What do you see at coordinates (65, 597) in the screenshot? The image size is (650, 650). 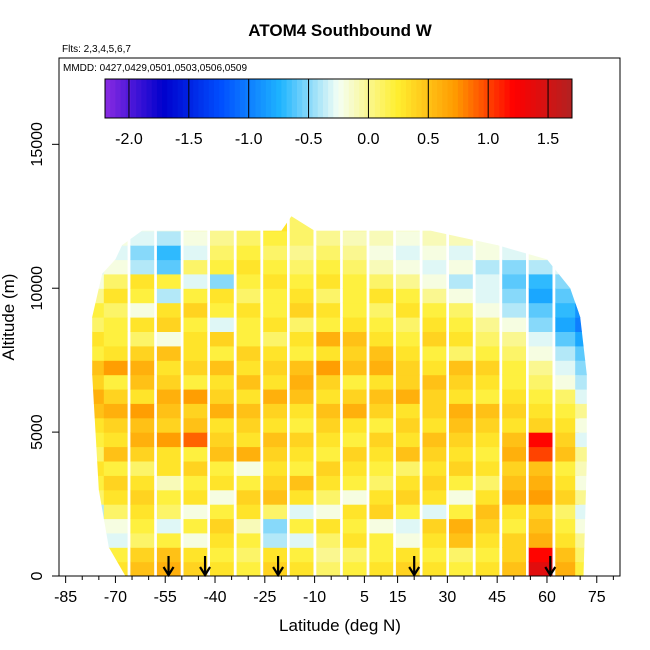 I see `x-tick-label: -85` at bounding box center [65, 597].